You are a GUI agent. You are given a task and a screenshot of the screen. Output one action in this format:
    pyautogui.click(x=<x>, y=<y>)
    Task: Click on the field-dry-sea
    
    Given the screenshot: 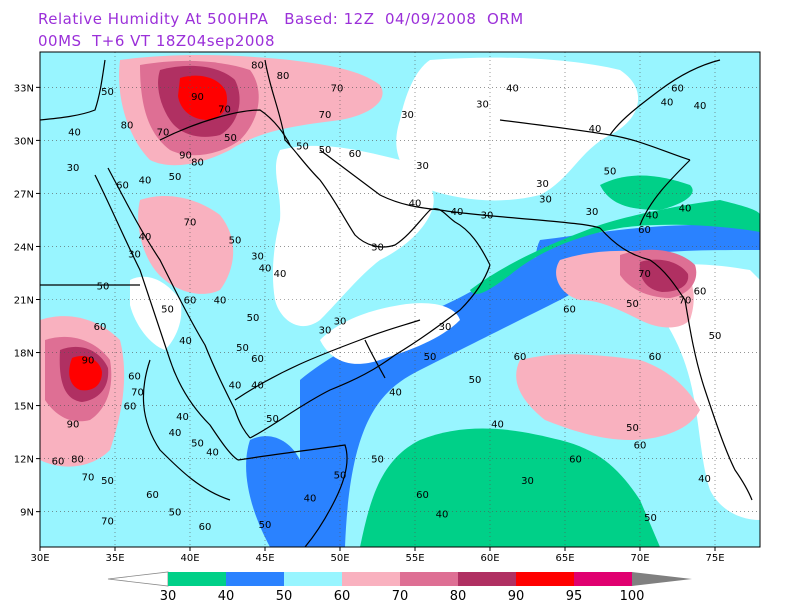 What is the action you would take?
    pyautogui.click(x=390, y=333)
    